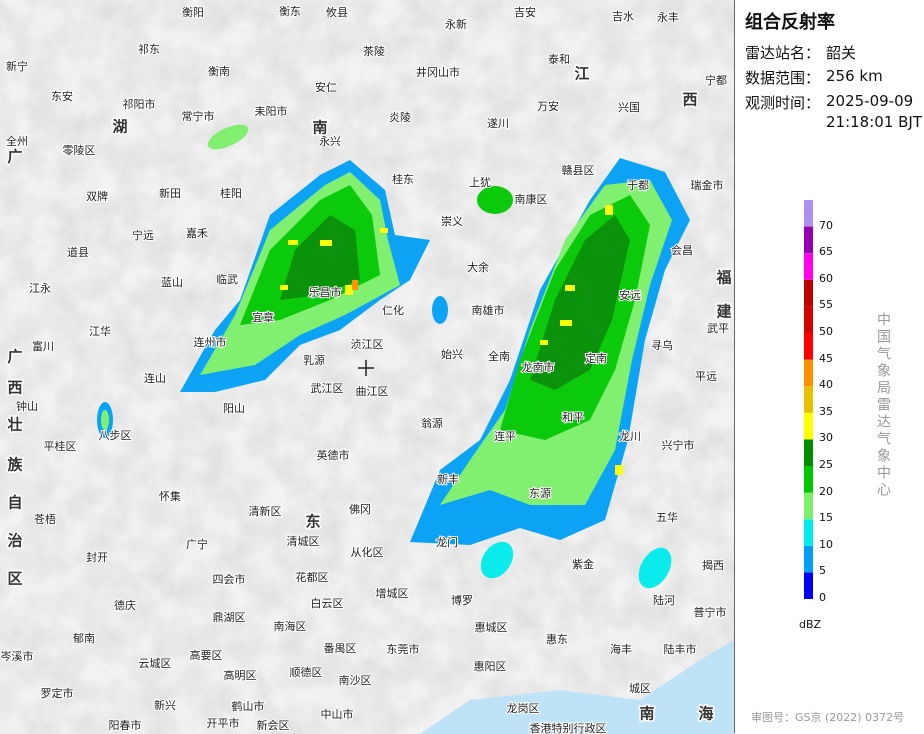  What do you see at coordinates (229, 579) in the screenshot?
I see `place-label: 四会市` at bounding box center [229, 579].